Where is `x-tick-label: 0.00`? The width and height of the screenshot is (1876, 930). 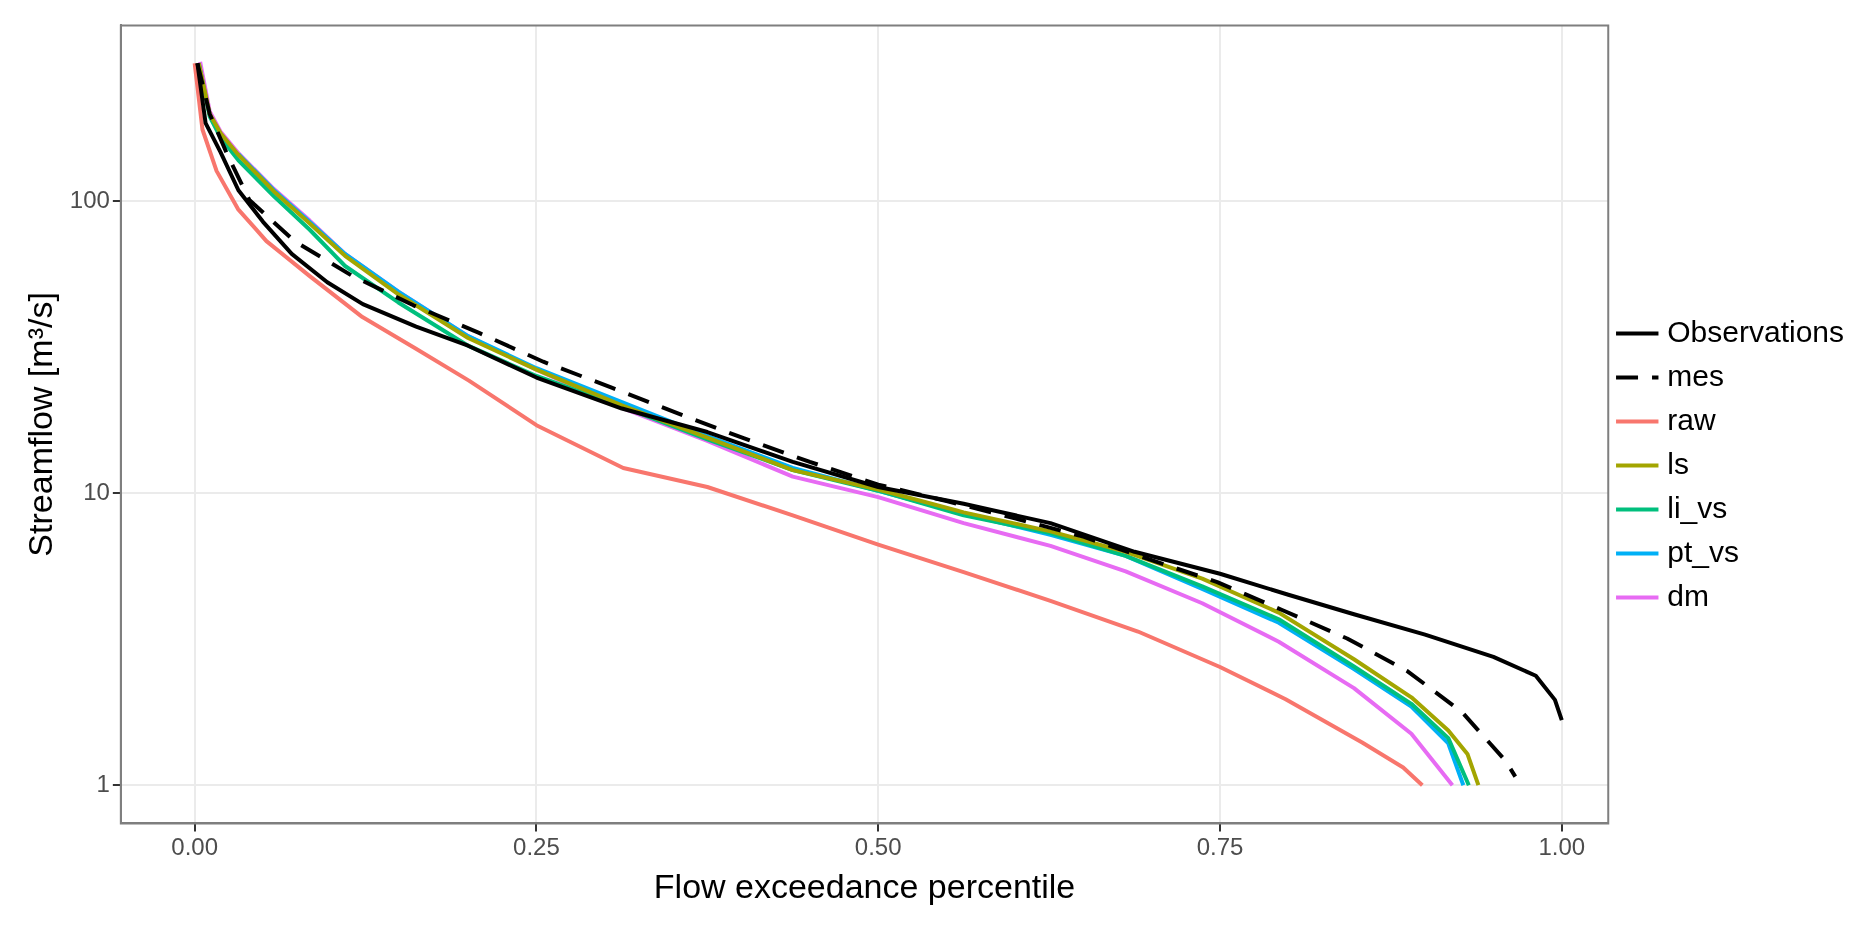
x-tick-label: 0.00 is located at coordinates (195, 847).